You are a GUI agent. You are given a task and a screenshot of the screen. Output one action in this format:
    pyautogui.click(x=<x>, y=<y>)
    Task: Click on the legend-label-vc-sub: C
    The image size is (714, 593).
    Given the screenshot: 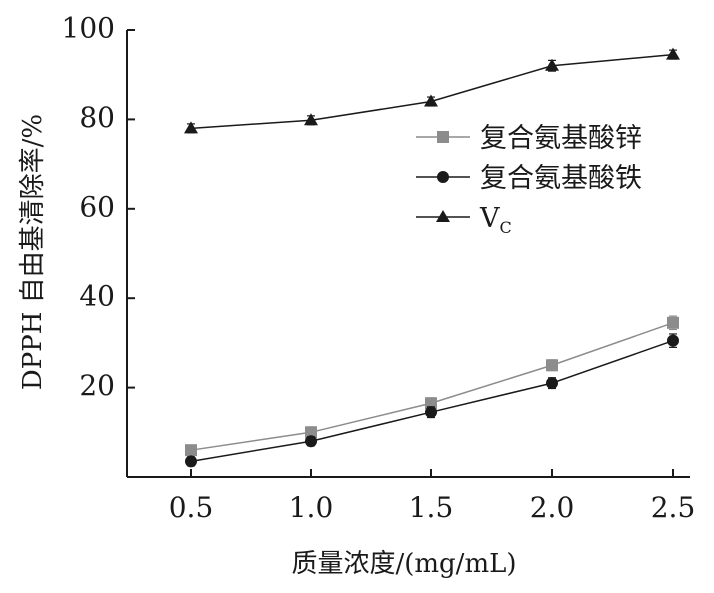 What is the action you would take?
    pyautogui.click(x=506, y=227)
    